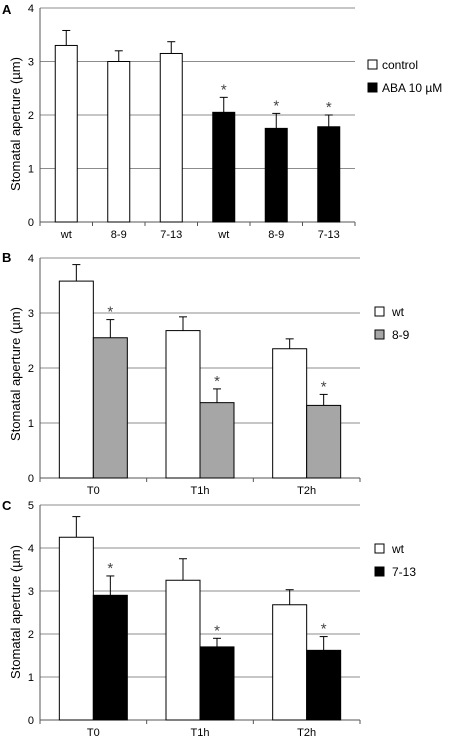 The height and width of the screenshot is (741, 461). What do you see at coordinates (15, 374) in the screenshot?
I see `y-axis-label-b: Stomatal aperture (µm)` at bounding box center [15, 374].